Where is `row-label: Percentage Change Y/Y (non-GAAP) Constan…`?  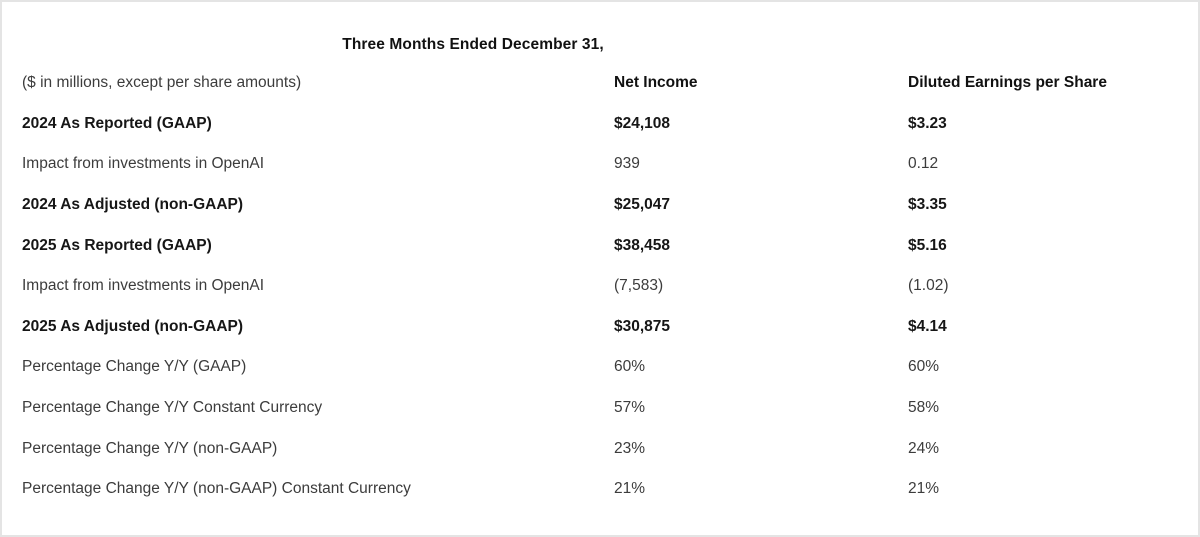 row-label: Percentage Change Y/Y (non-GAAP) Constan… is located at coordinates (216, 489).